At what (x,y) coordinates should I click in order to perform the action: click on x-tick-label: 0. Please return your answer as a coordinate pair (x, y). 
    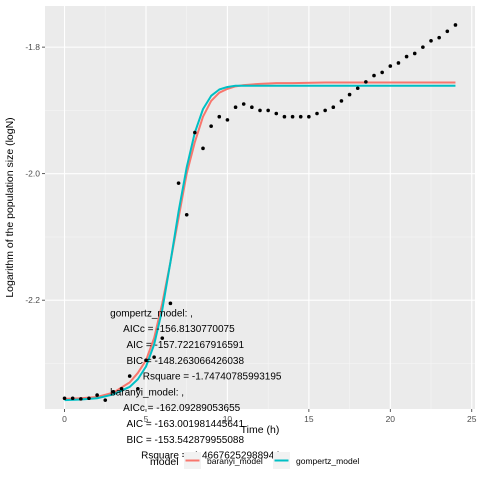
    Looking at the image, I should click on (64, 419).